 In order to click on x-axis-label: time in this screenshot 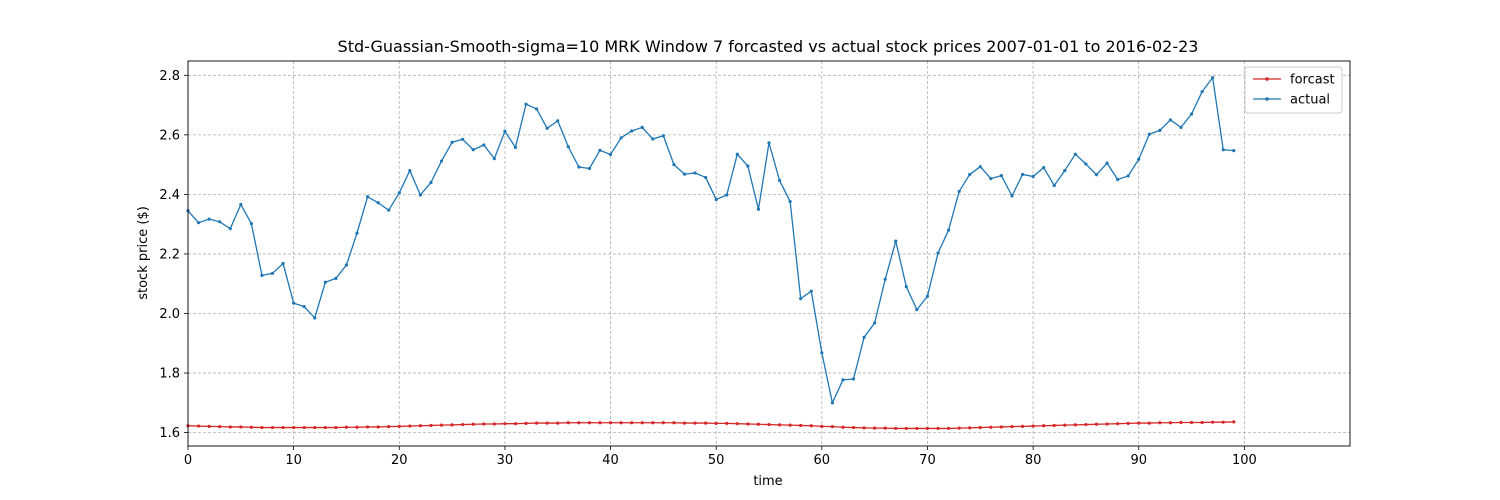, I will do `click(767, 481)`.